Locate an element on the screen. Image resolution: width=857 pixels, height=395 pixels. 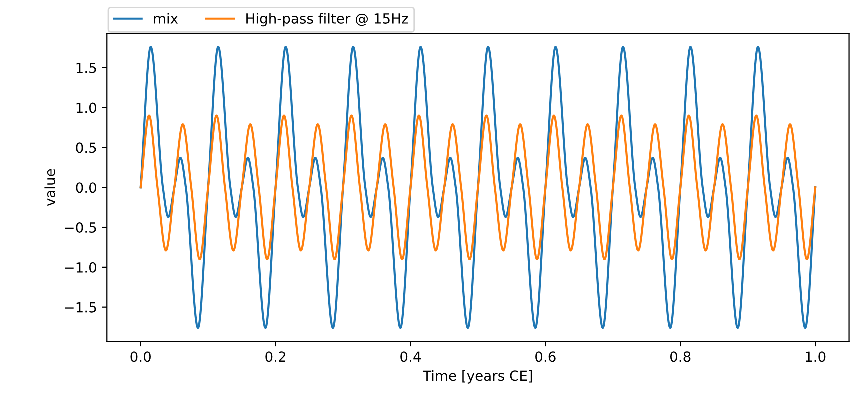
y-axis-title: value is located at coordinates (50, 187).